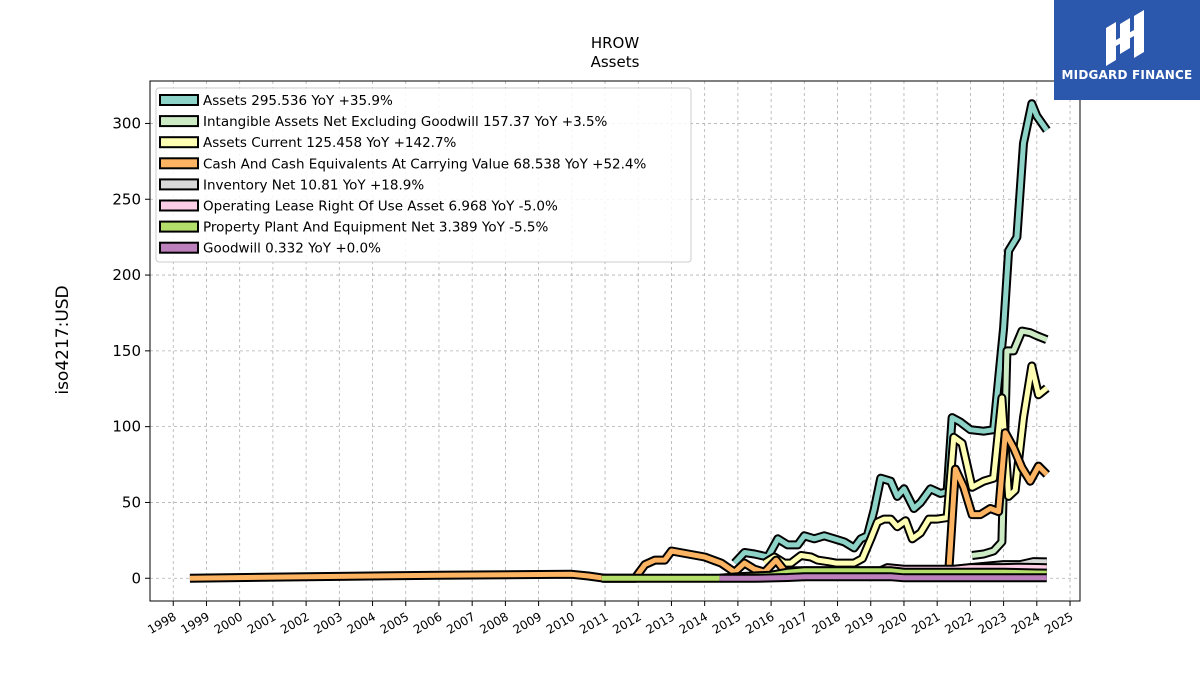  What do you see at coordinates (726, 622) in the screenshot?
I see `x-tick-label: 2015` at bounding box center [726, 622].